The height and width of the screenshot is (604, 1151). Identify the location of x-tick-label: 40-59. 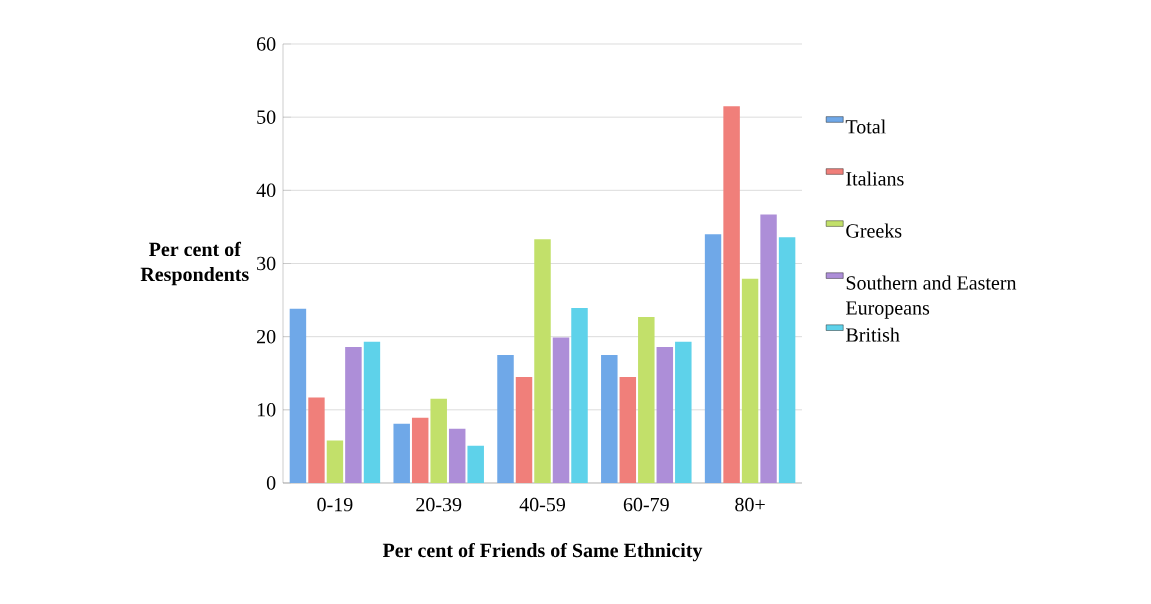
(542, 504).